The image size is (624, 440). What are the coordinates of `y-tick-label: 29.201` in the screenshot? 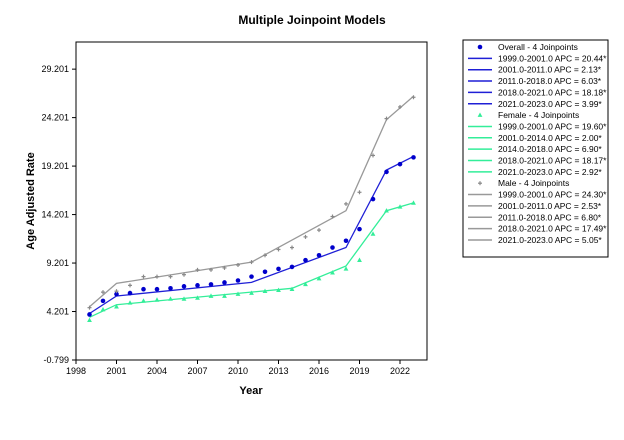 It's located at (55, 69).